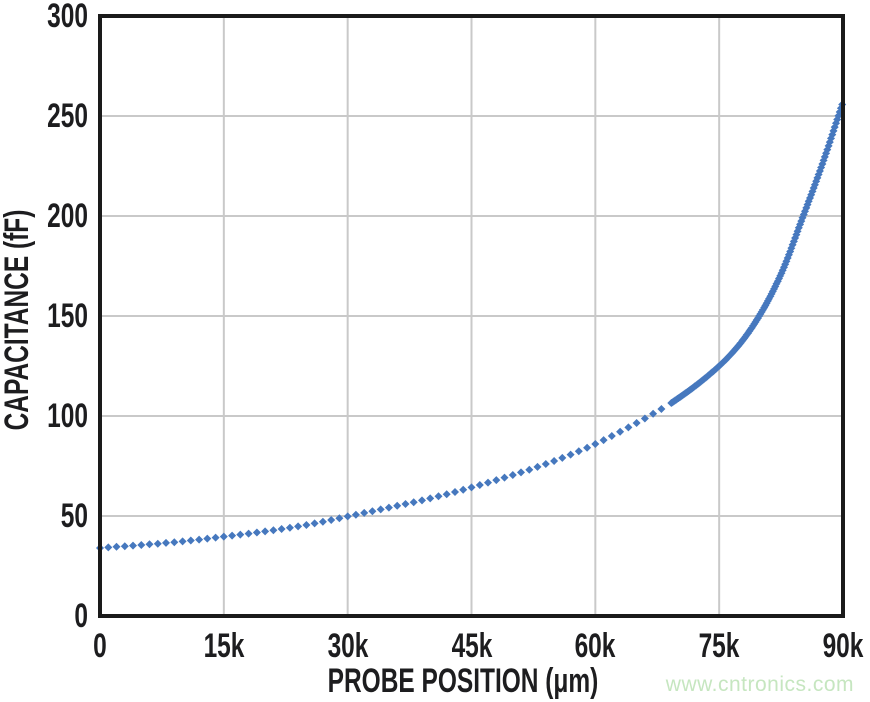 This screenshot has width=870, height=702. I want to click on y-tick-label: 50, so click(74, 516).